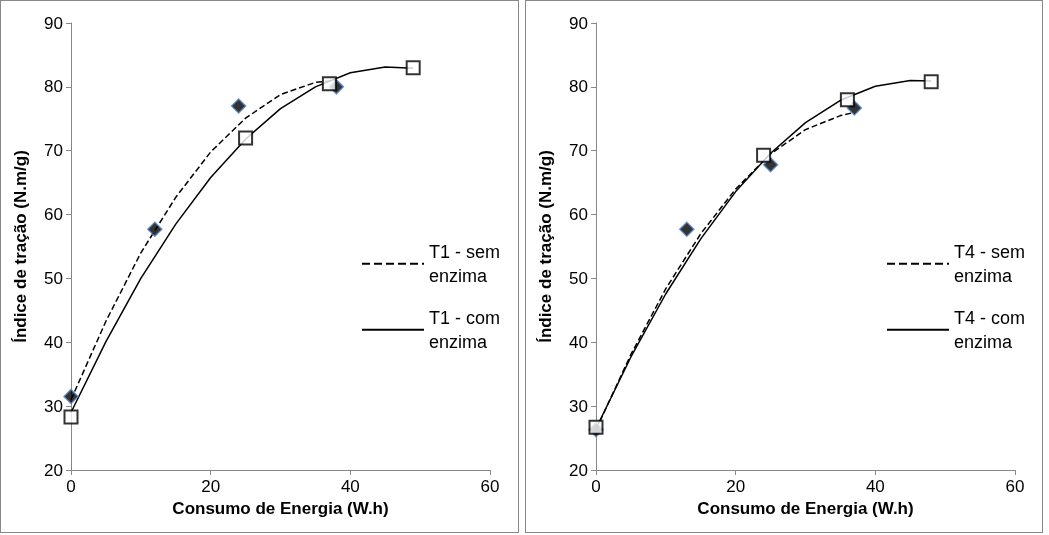 The image size is (1049, 535). I want to click on legend-label: T1 - com enzima, so click(467, 329).